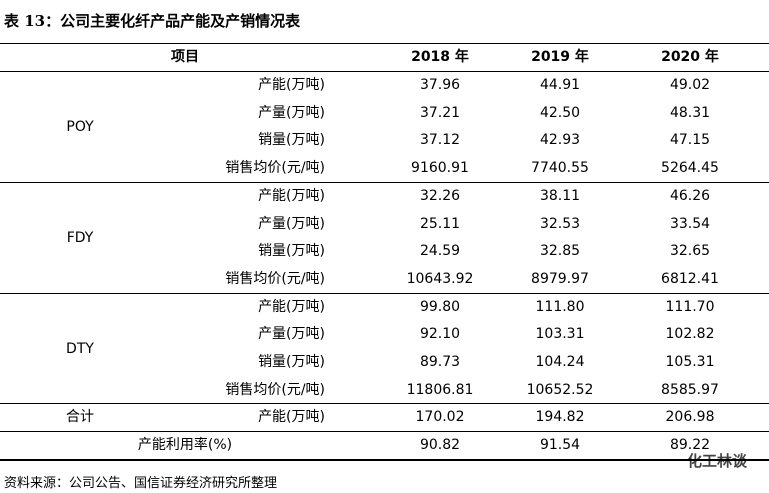 Image resolution: width=769 pixels, height=493 pixels. What do you see at coordinates (690, 334) in the screenshot?
I see `cell-value: 102.82` at bounding box center [690, 334].